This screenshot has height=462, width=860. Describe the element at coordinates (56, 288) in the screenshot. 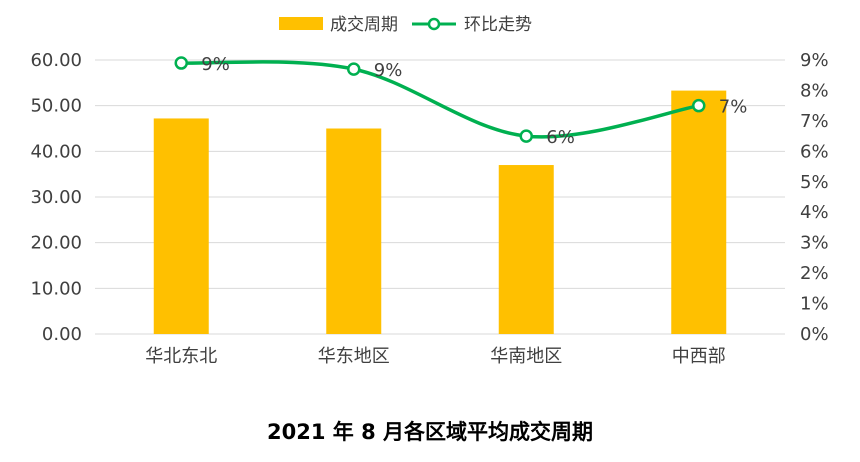

I see `left-tick-label: 10.00` at that location.